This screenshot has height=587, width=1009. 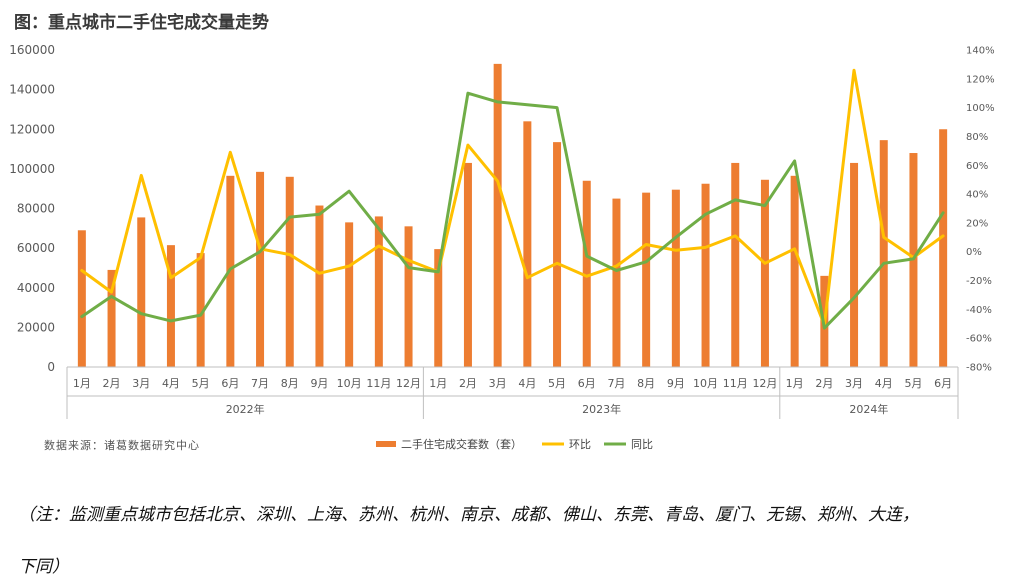 I want to click on data-source: 数据来源：诸葛数据研究中心, so click(x=122, y=445).